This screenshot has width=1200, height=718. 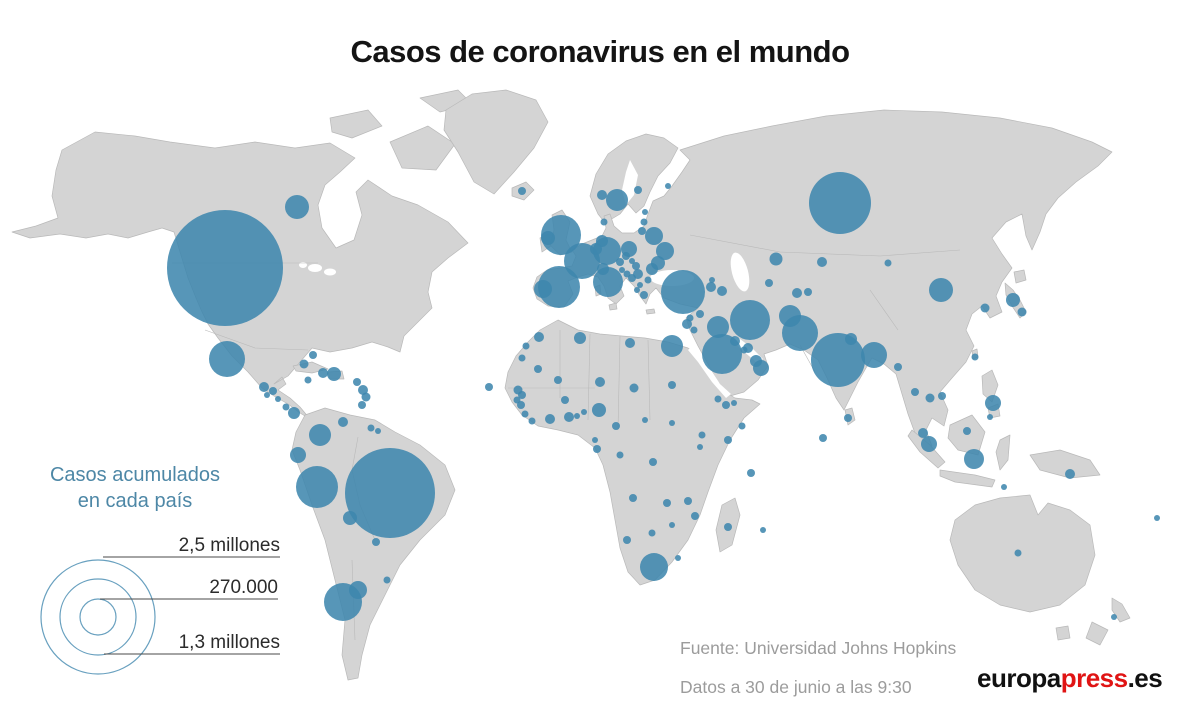 I want to click on case-bubble-western-sahara, so click(x=526, y=346).